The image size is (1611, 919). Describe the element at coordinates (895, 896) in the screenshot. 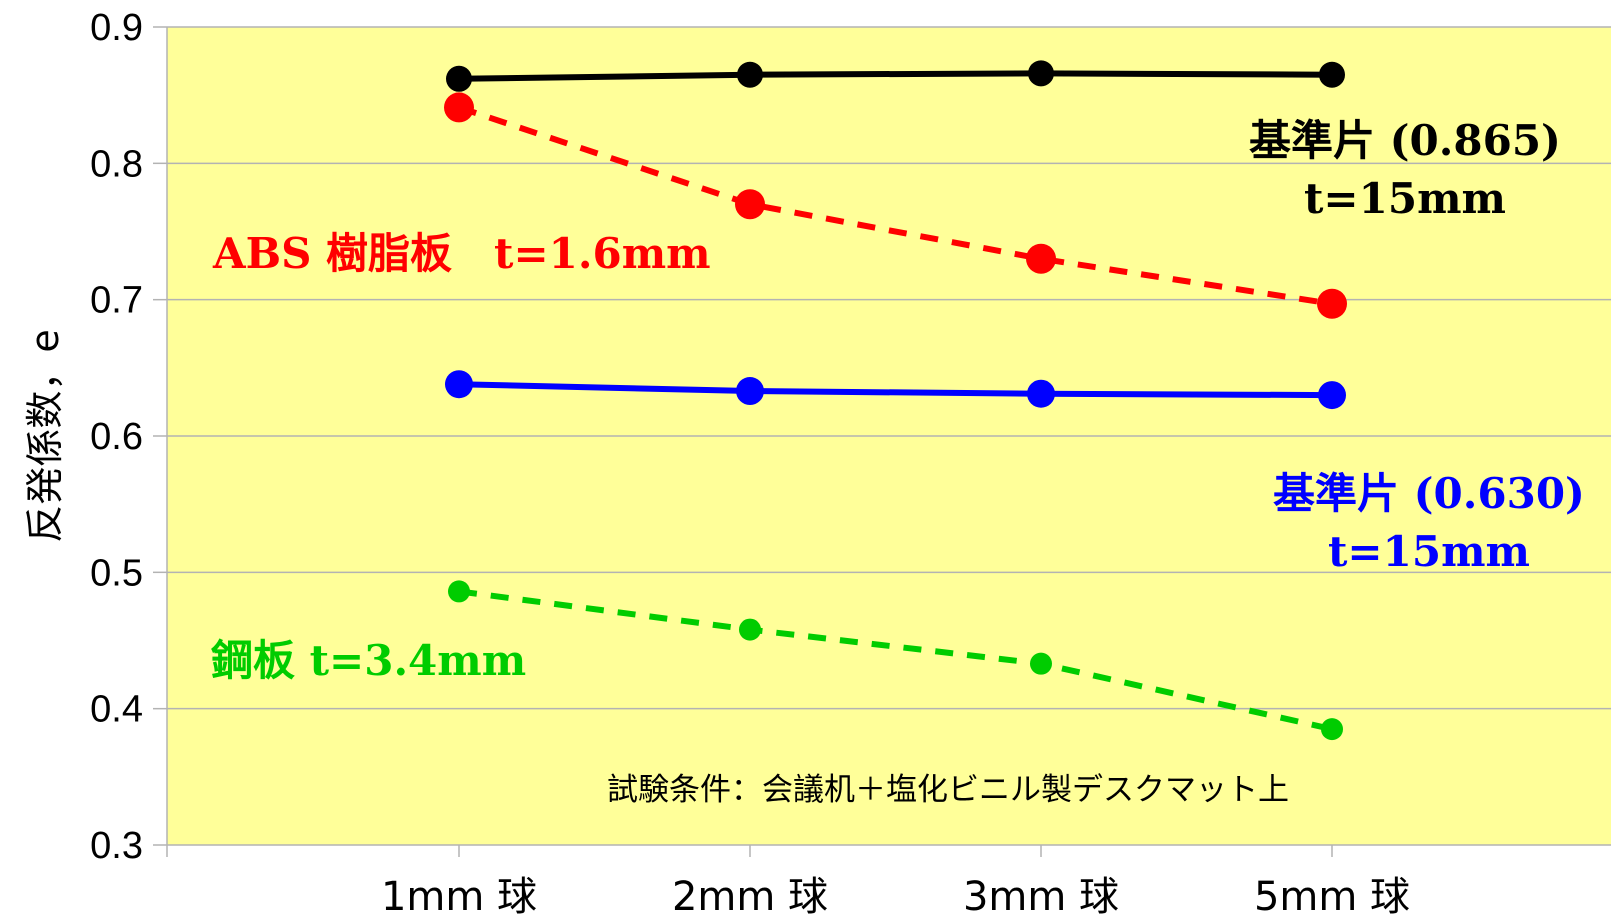

I see `x-tick-labels: 1mm 球 2mm 球 3mm 球 5mm 球` at that location.